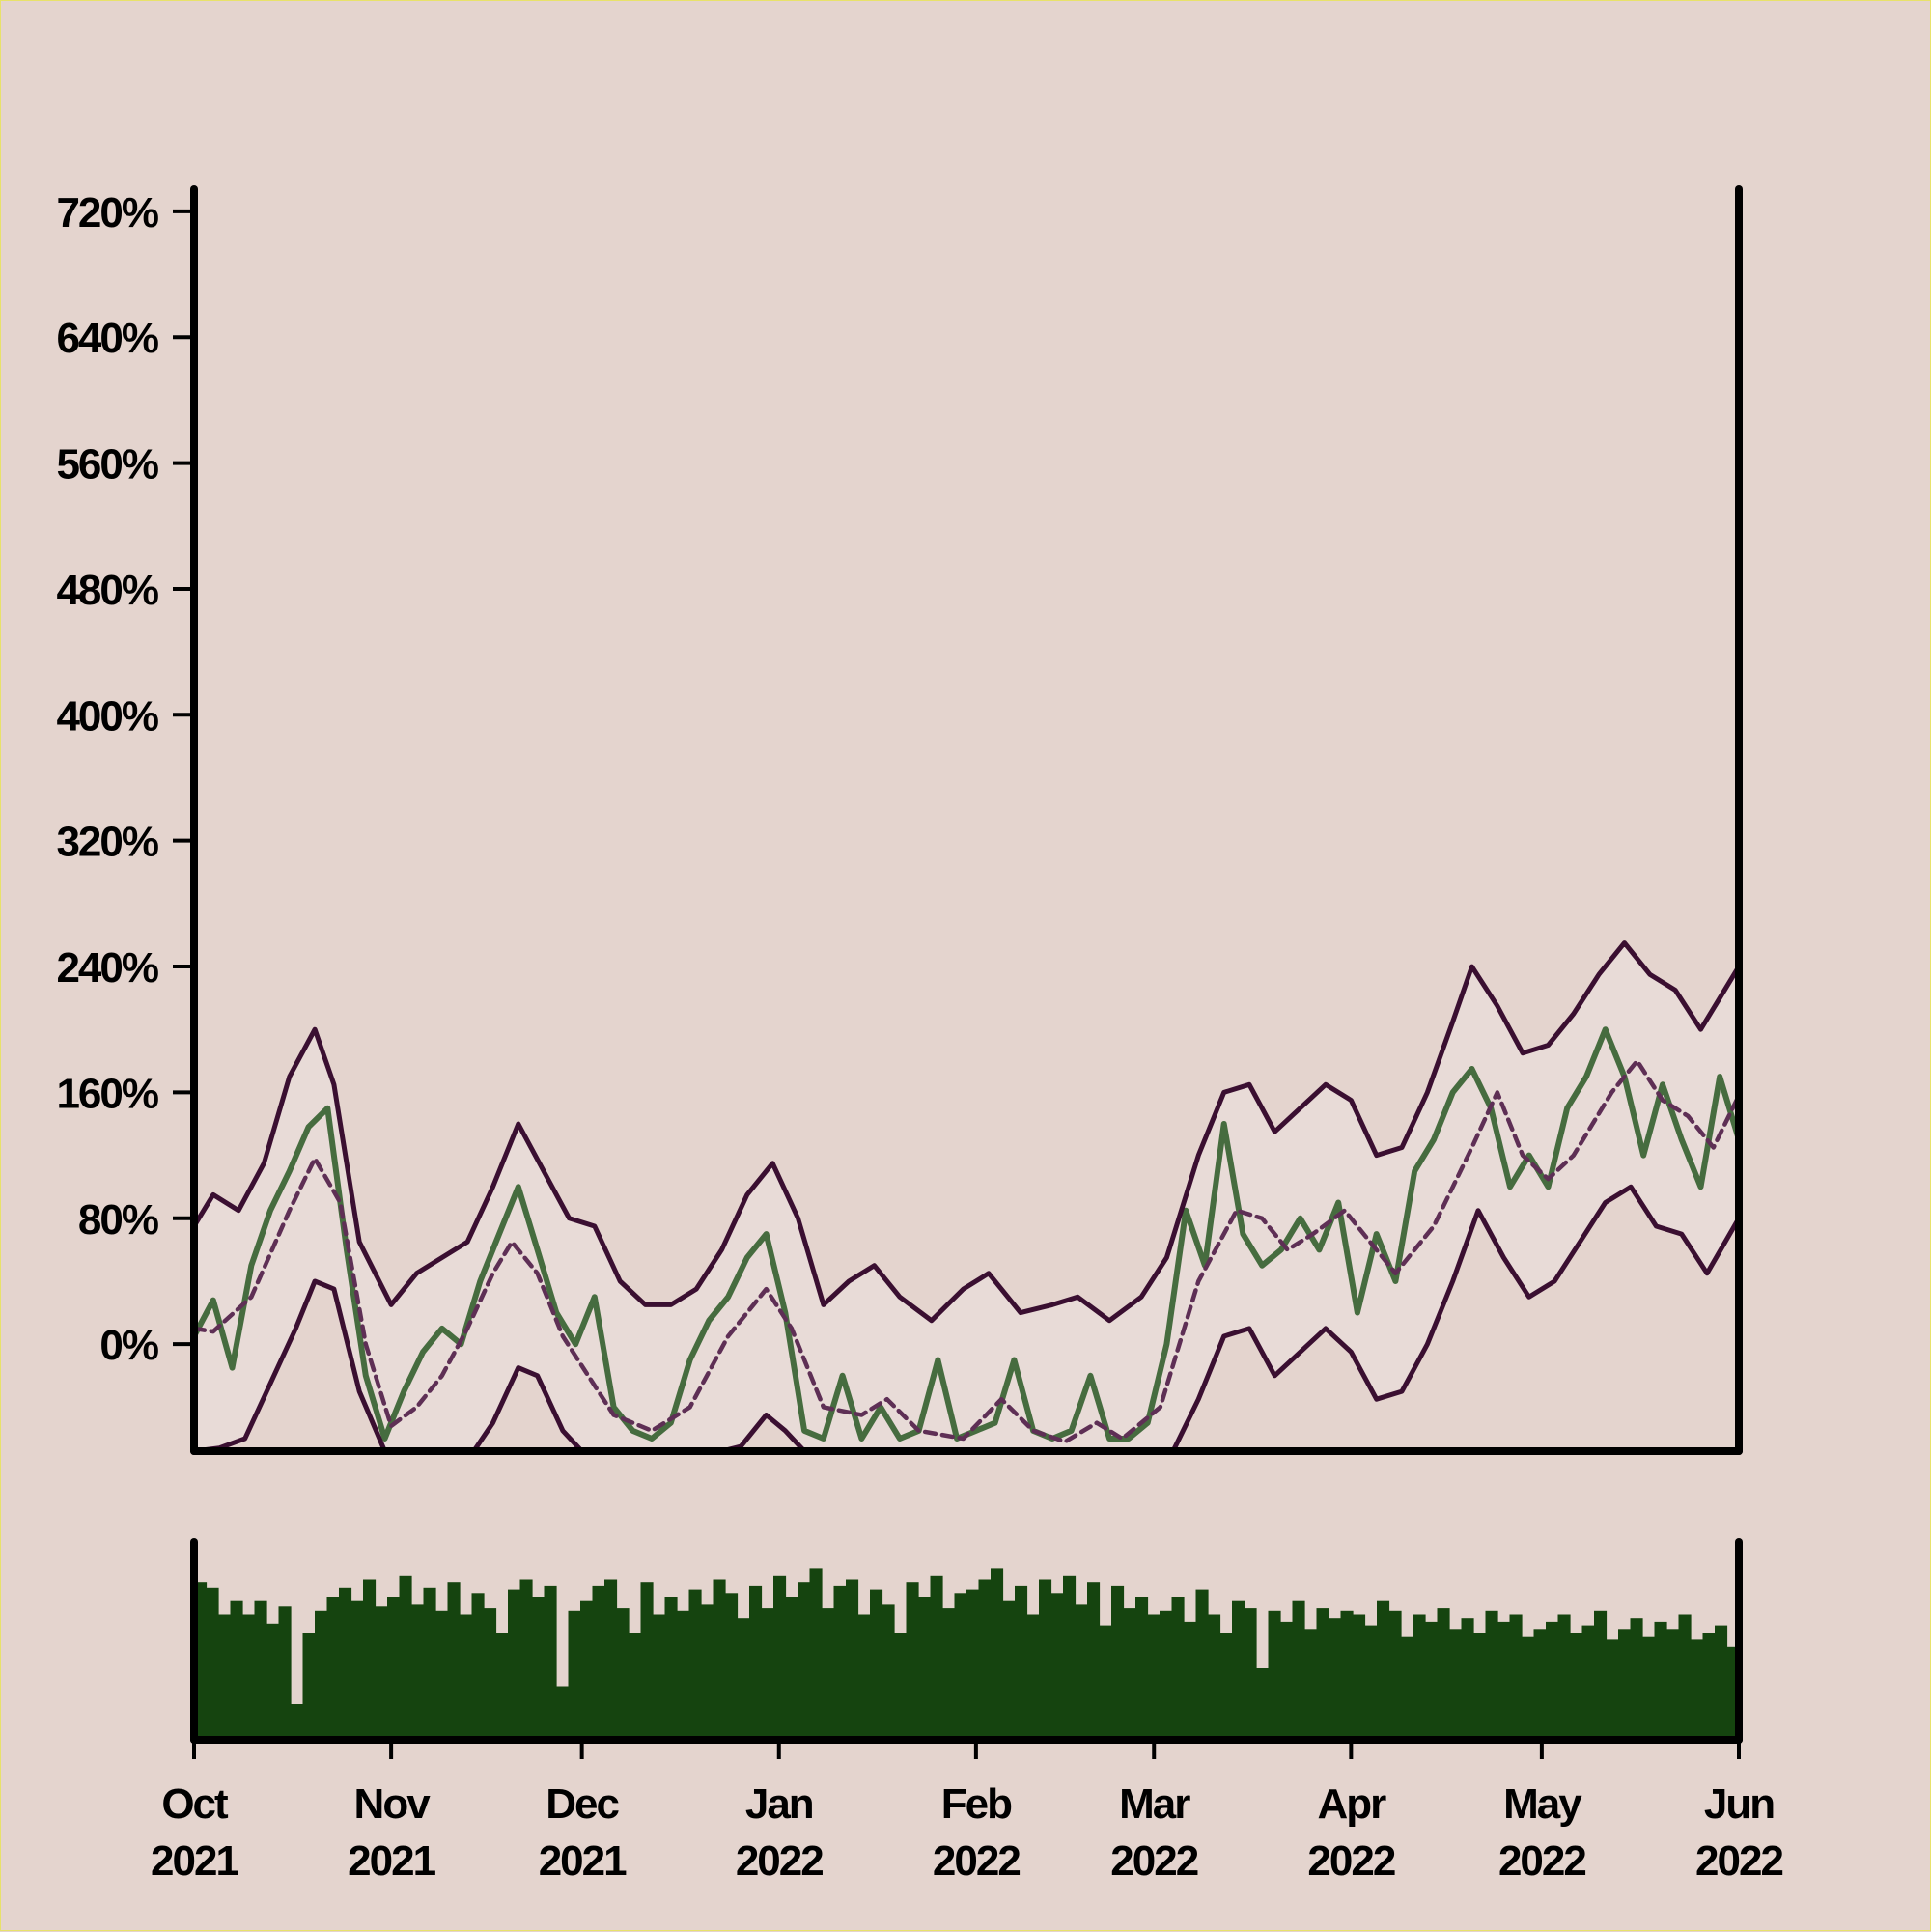 The height and width of the screenshot is (1932, 1931). What do you see at coordinates (393, 1804) in the screenshot?
I see `x-tick-label-month: Nov` at bounding box center [393, 1804].